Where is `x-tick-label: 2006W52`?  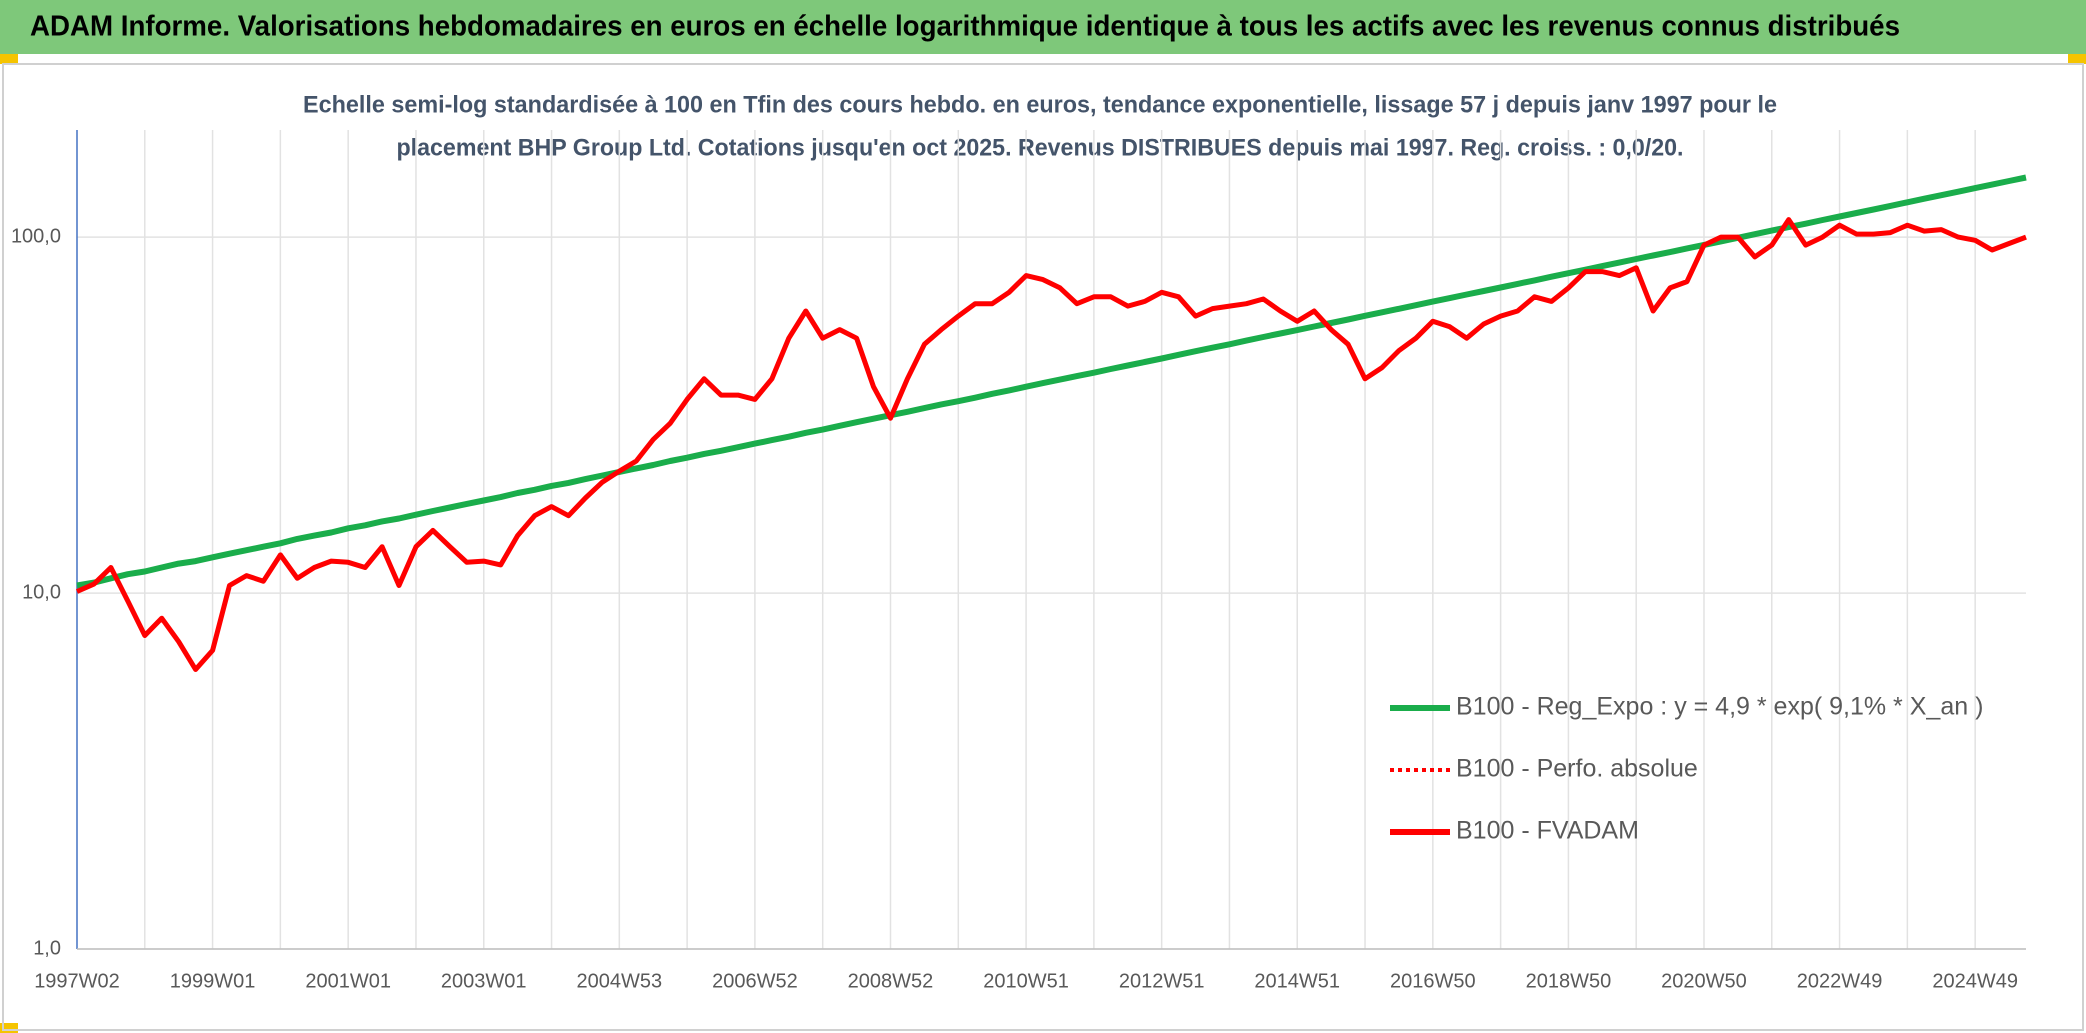
x-tick-label: 2006W52 is located at coordinates (755, 981).